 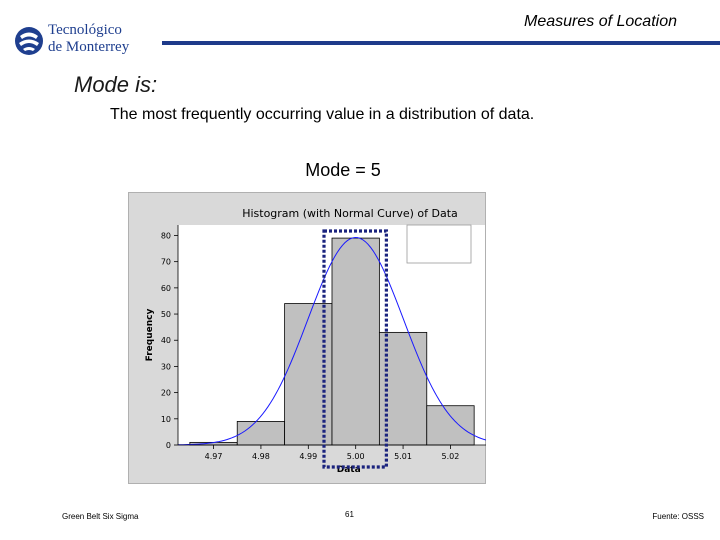 I want to click on stats-box, so click(x=439, y=244).